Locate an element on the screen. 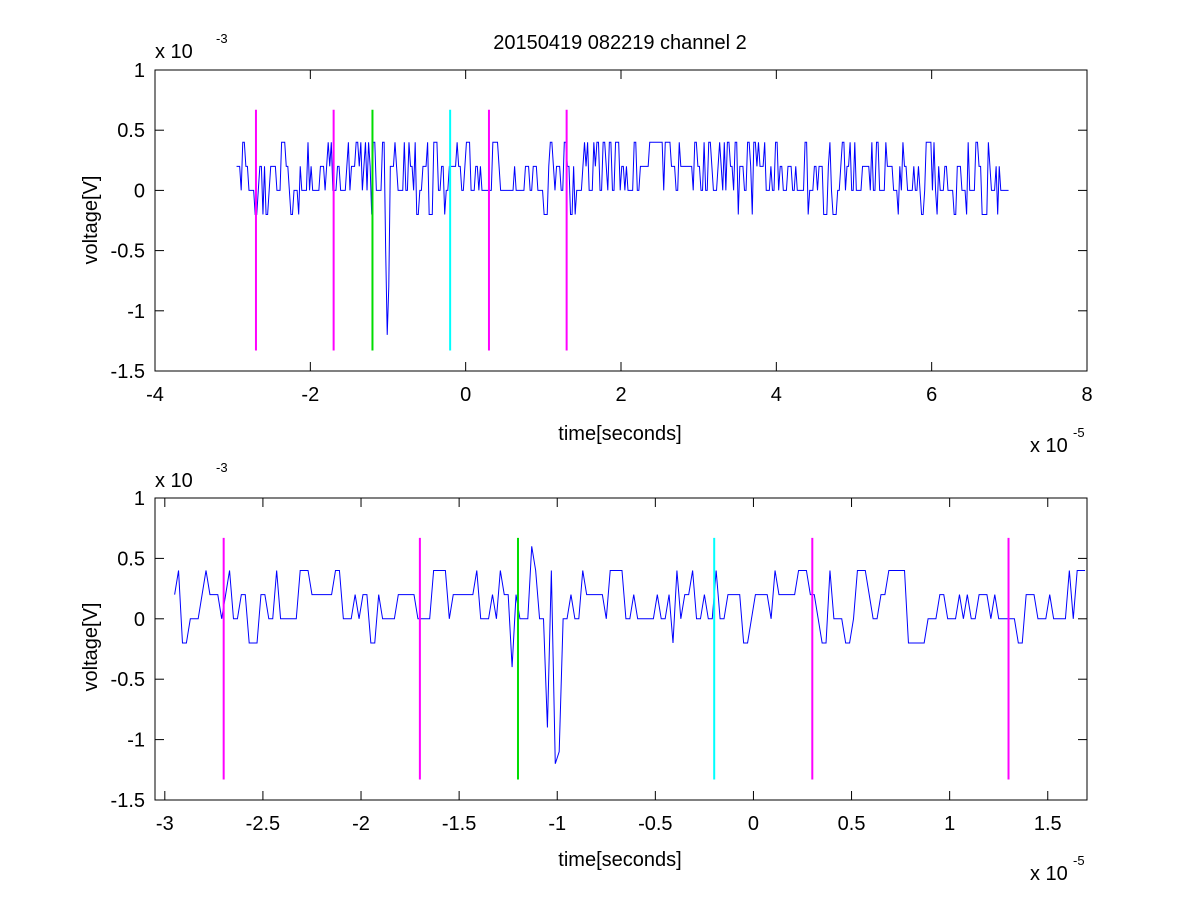 Image resolution: width=1200 pixels, height=901 pixels. x-tick-label: 8 is located at coordinates (1086, 395).